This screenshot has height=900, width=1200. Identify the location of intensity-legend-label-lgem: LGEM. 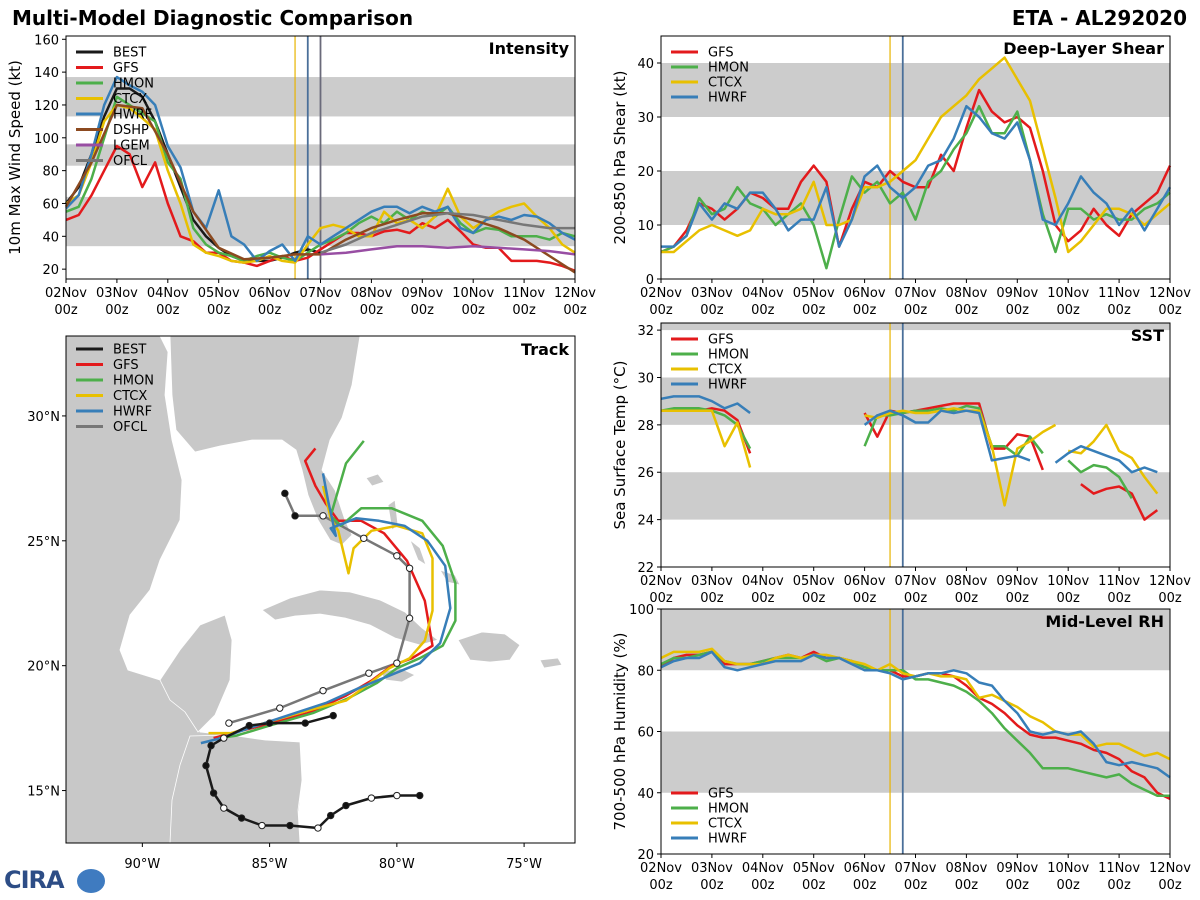
(131, 146).